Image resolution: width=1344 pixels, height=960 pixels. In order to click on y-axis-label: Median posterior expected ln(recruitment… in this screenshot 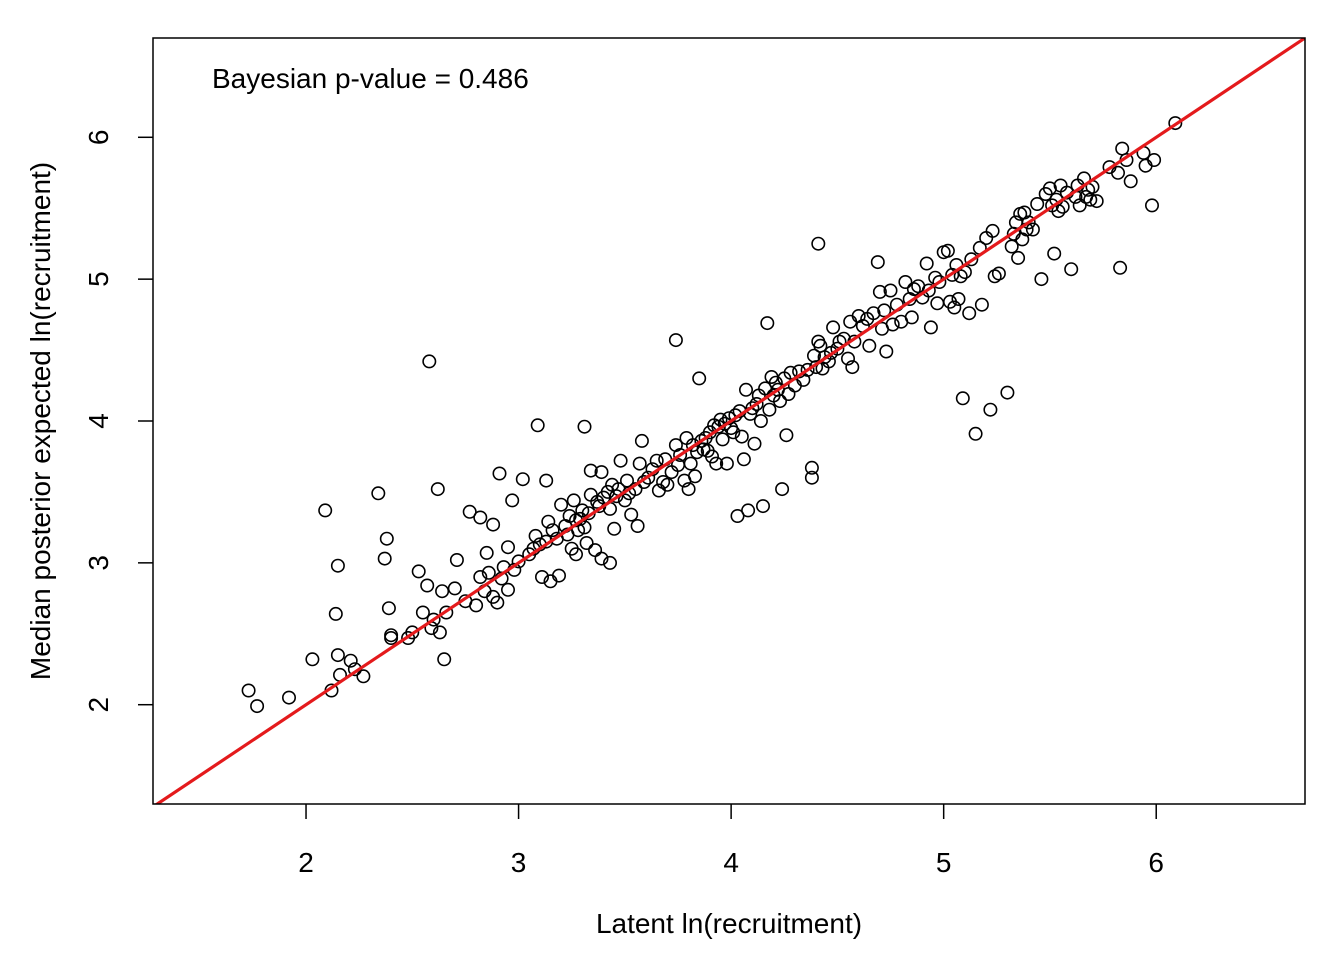, I will do `click(40, 421)`.